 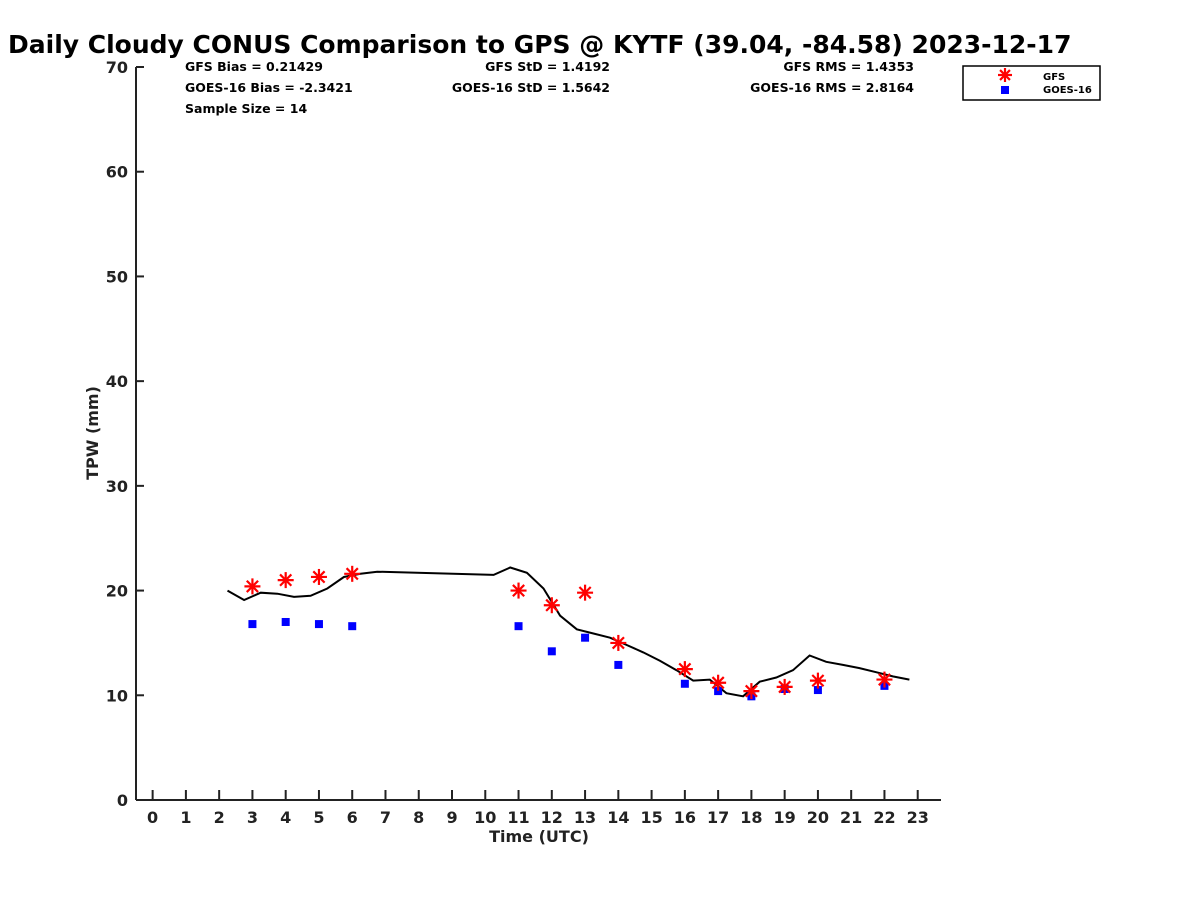 I want to click on x-tick-label: 18, so click(x=751, y=817).